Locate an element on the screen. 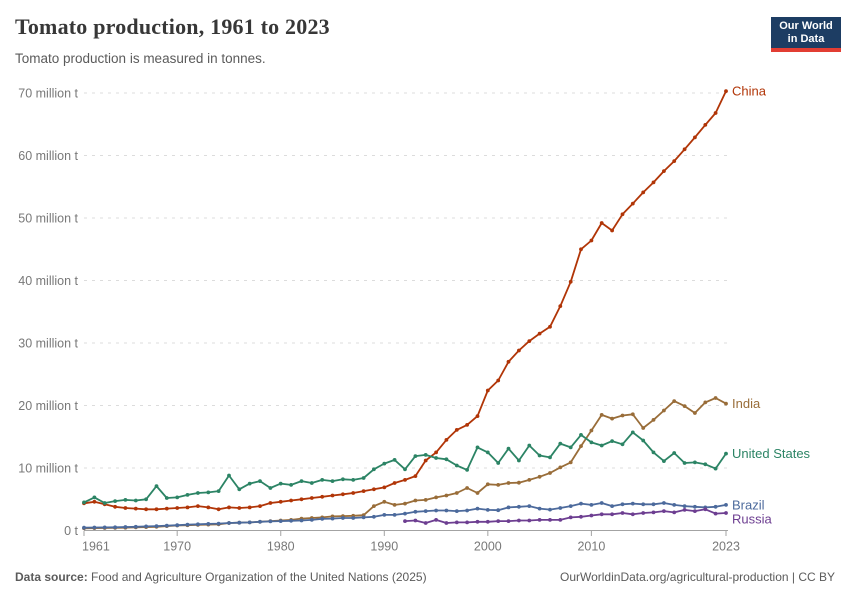 The image size is (850, 600). series-label-united-states: United States is located at coordinates (771, 453).